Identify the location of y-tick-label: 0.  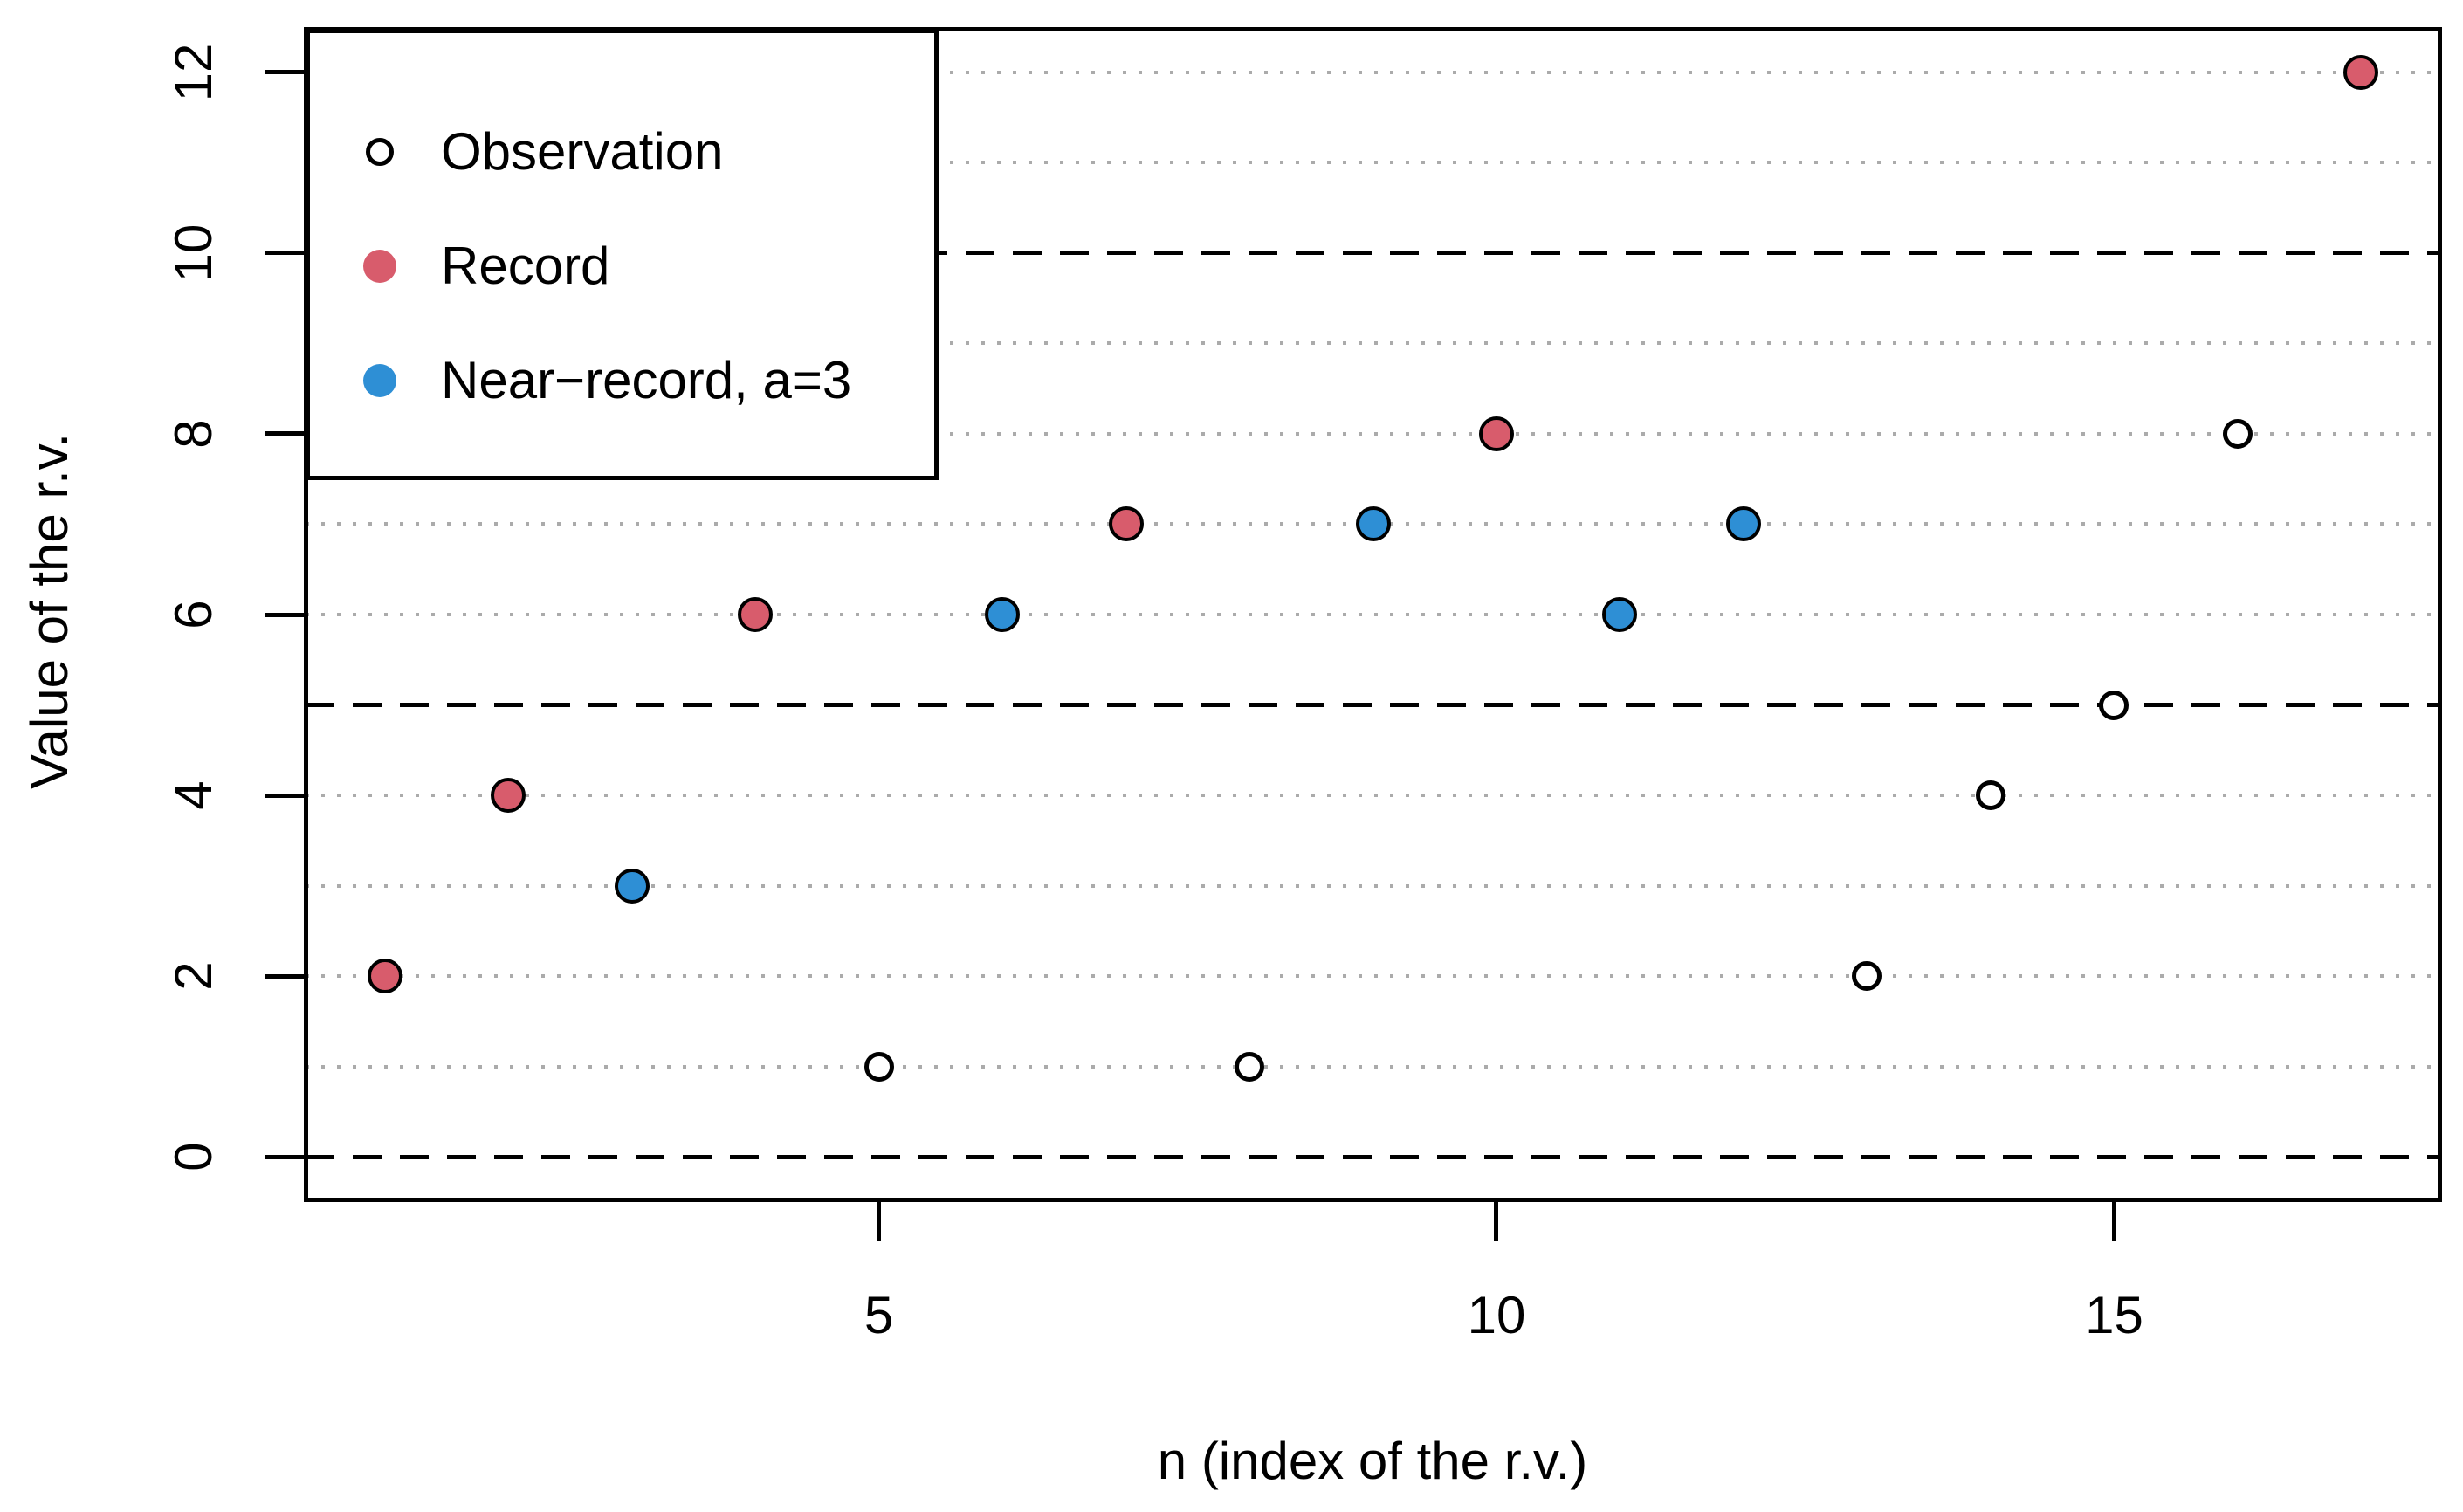
(193, 1157).